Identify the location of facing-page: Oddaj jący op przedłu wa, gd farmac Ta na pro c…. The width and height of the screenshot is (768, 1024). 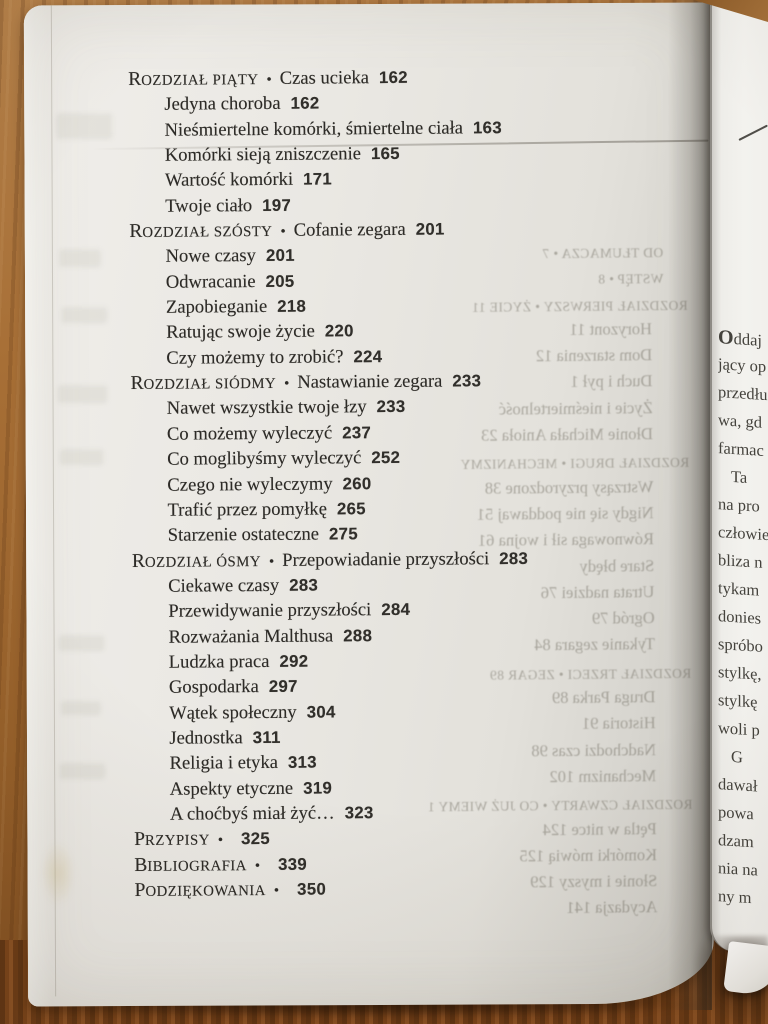
(739, 476).